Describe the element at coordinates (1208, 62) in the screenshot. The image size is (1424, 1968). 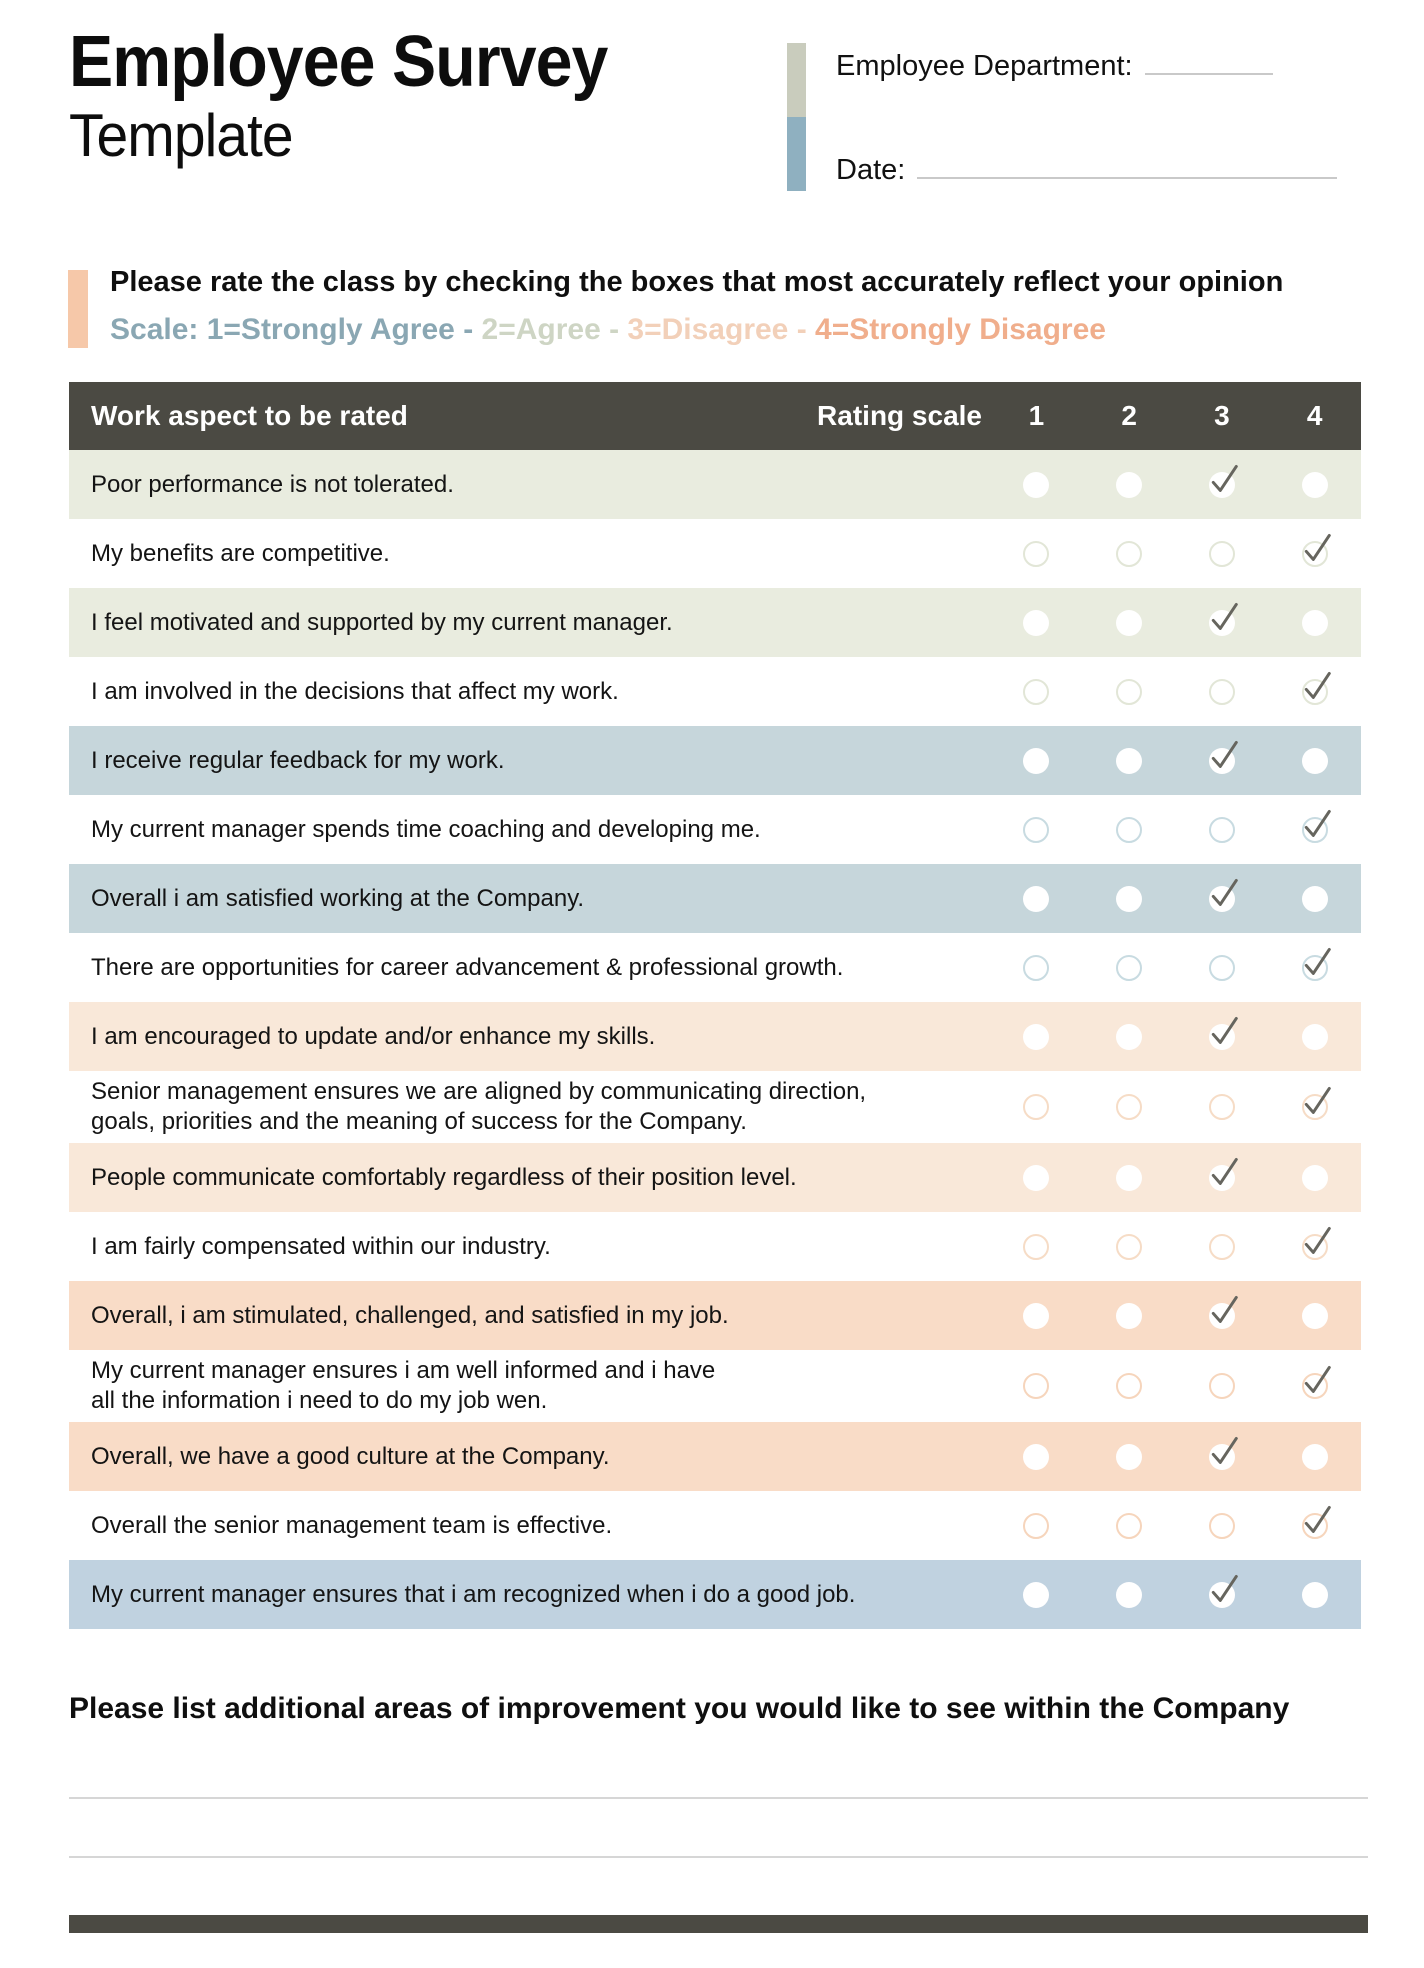
I see `department-input-line` at that location.